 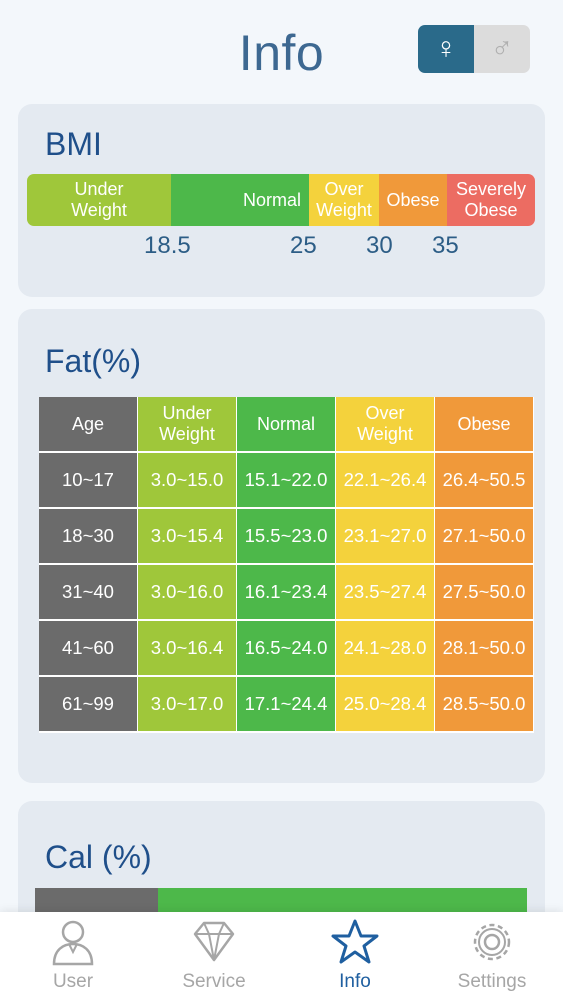 What do you see at coordinates (344, 200) in the screenshot?
I see `bmi-segment-overweight: Over Weight` at bounding box center [344, 200].